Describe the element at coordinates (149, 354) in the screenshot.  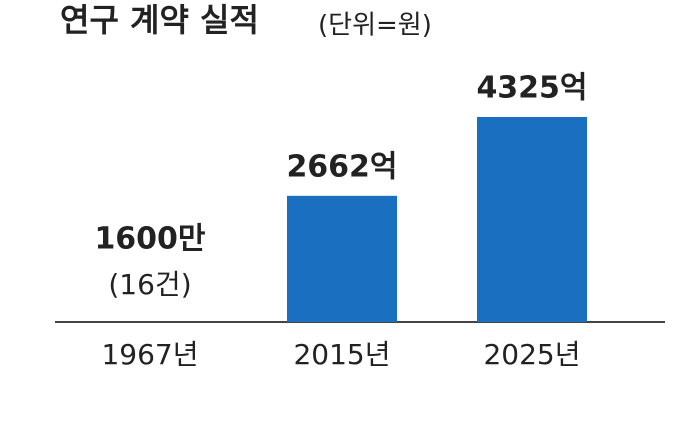
I see `x-tick-label: 1967년` at that location.